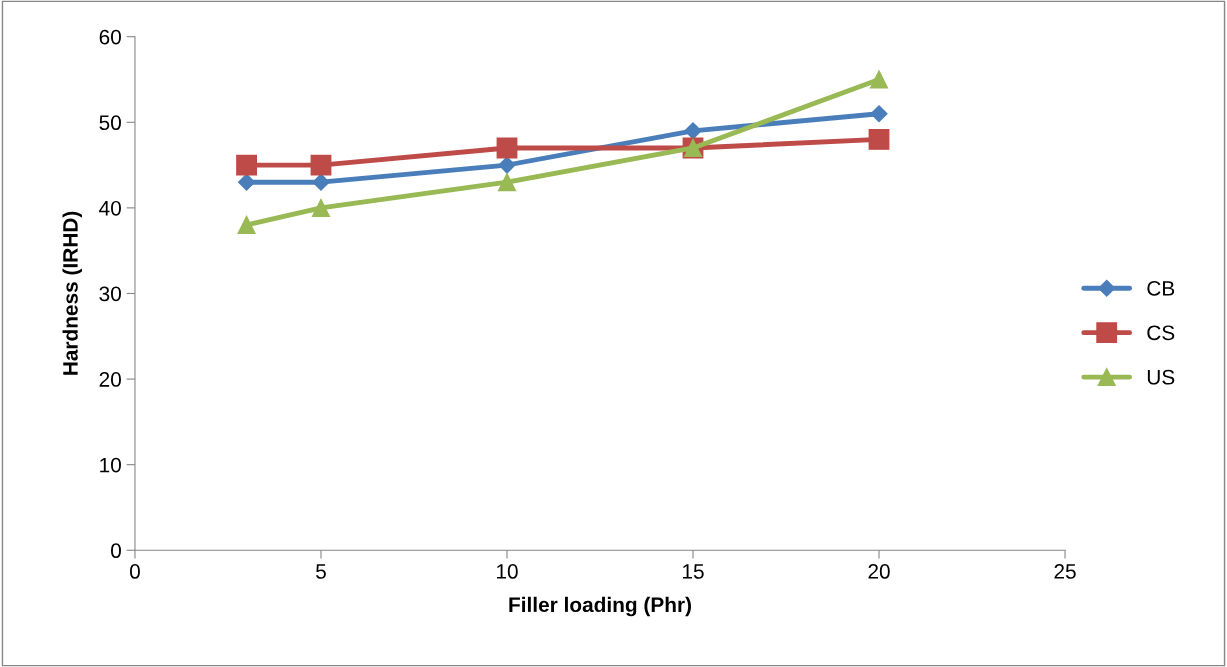 This screenshot has height=667, width=1227. Describe the element at coordinates (110, 294) in the screenshot. I see `y-tick-label: 30` at that location.